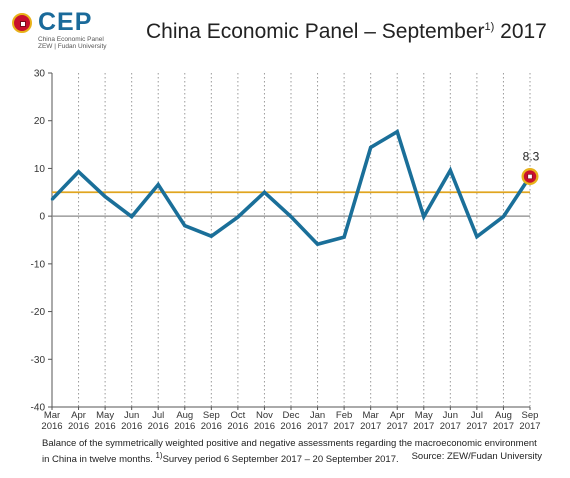 The width and height of the screenshot is (570, 478). What do you see at coordinates (159, 455) in the screenshot?
I see `footnote-mark: 1)` at bounding box center [159, 455].